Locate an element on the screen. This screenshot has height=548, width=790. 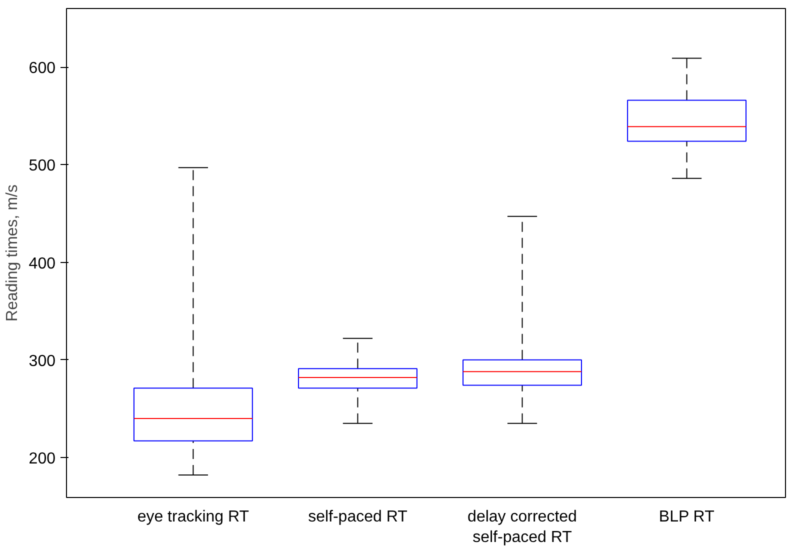
x-tick-label: self-paced RT is located at coordinates (358, 517).